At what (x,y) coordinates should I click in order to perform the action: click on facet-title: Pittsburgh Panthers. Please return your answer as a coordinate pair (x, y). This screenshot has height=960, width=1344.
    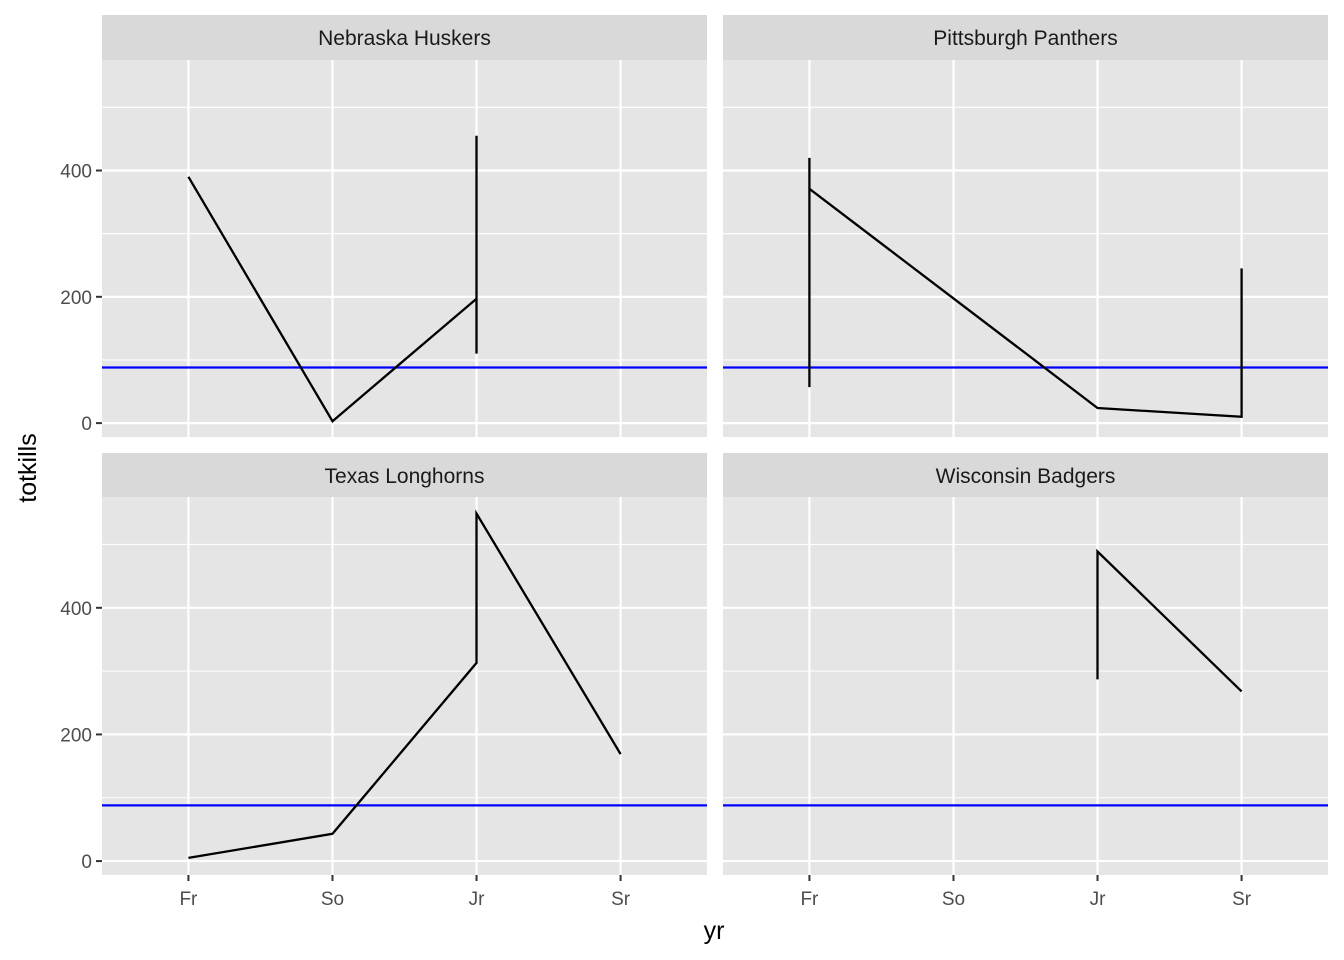
    Looking at the image, I should click on (1025, 38).